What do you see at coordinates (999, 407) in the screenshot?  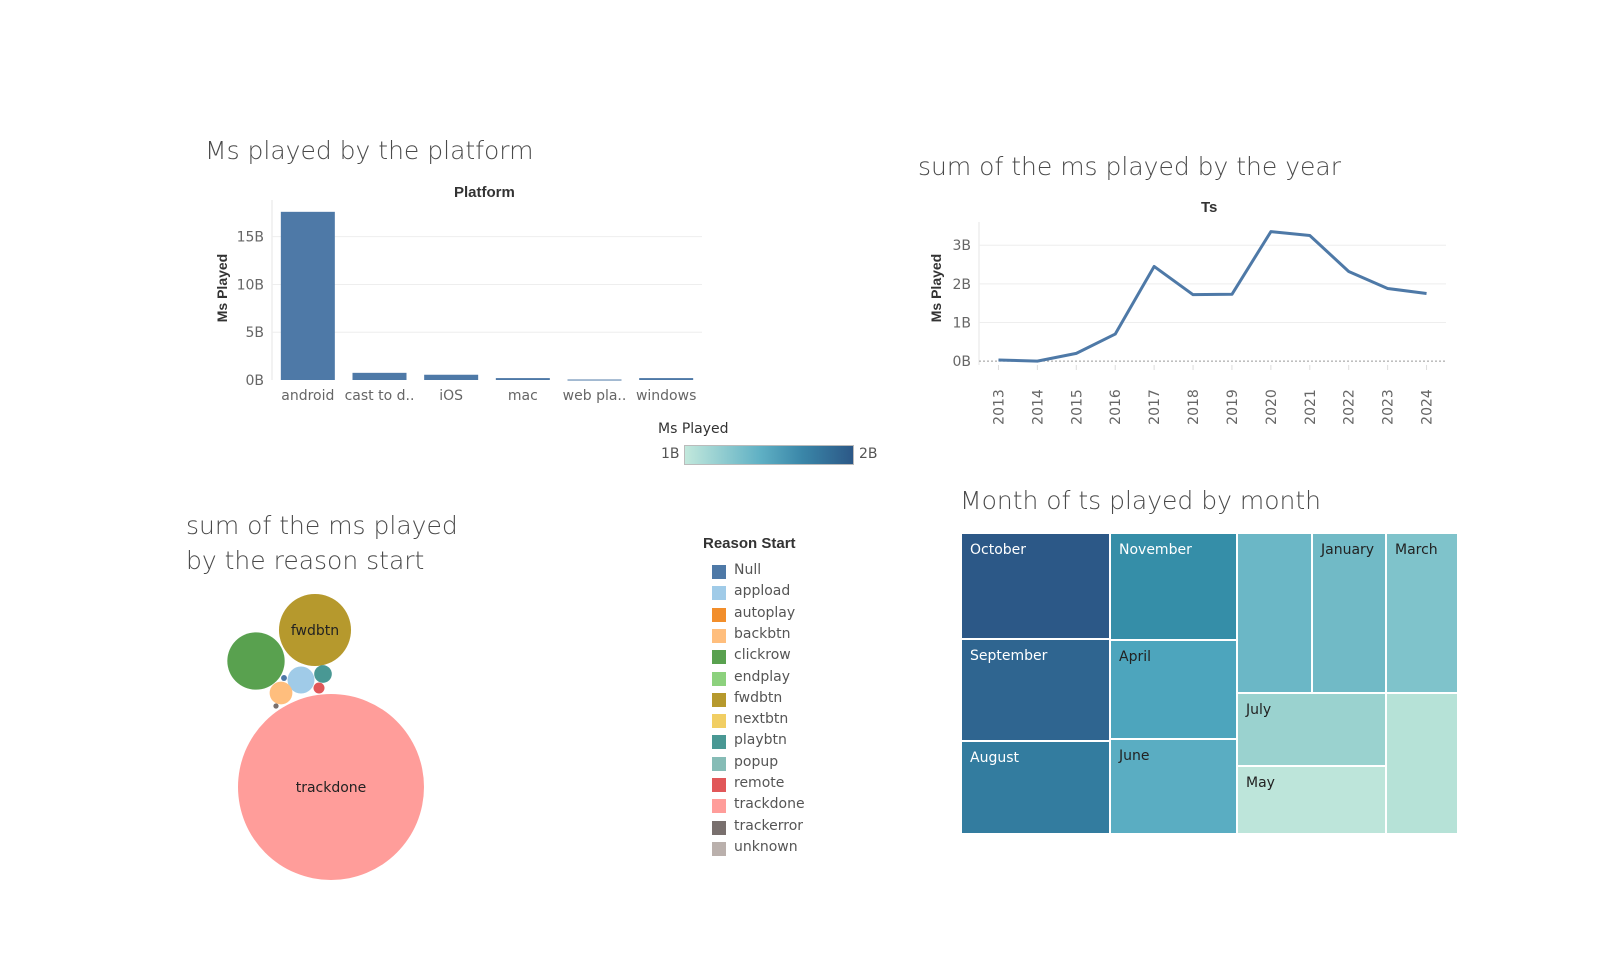 I see `line-x-tick: 2013` at bounding box center [999, 407].